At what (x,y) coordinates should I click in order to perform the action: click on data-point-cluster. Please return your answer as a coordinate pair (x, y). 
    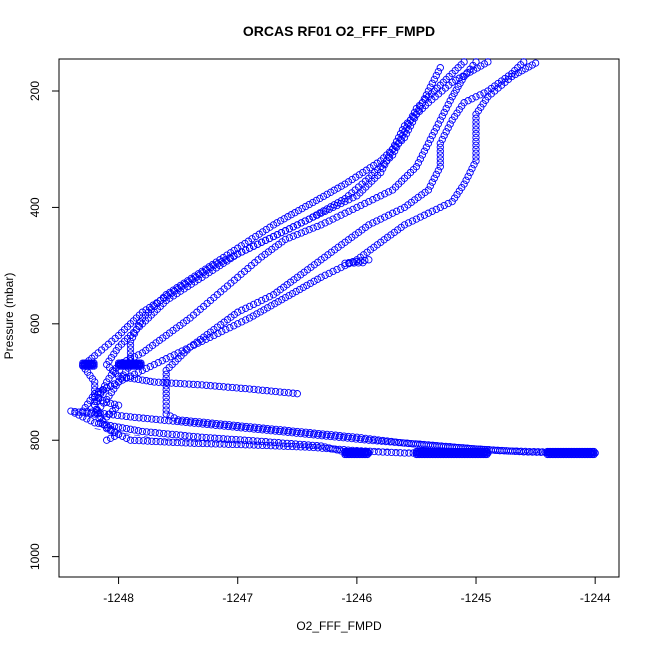
    Looking at the image, I should click on (94, 366).